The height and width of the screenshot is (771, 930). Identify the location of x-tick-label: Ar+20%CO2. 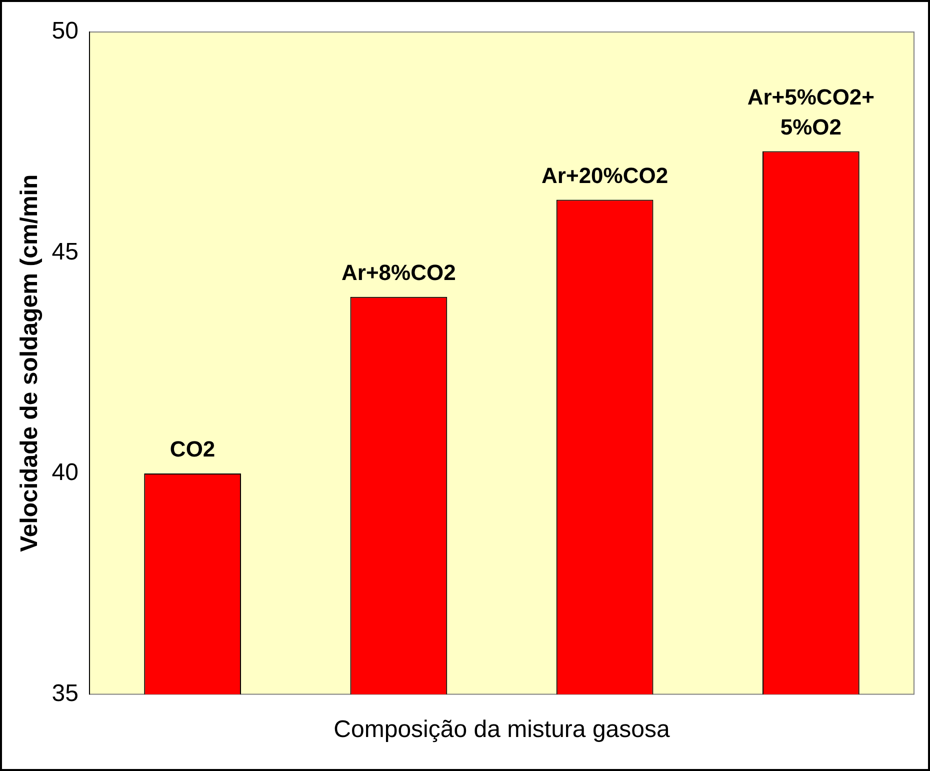
(605, 175).